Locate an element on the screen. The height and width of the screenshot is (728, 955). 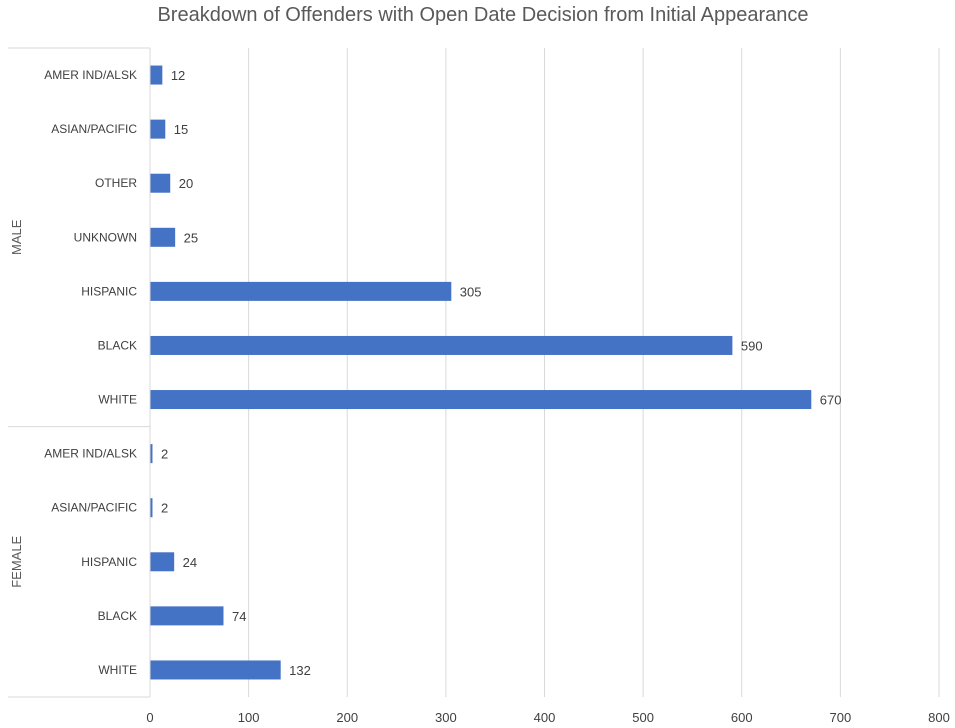
data-label: 132 is located at coordinates (300, 670).